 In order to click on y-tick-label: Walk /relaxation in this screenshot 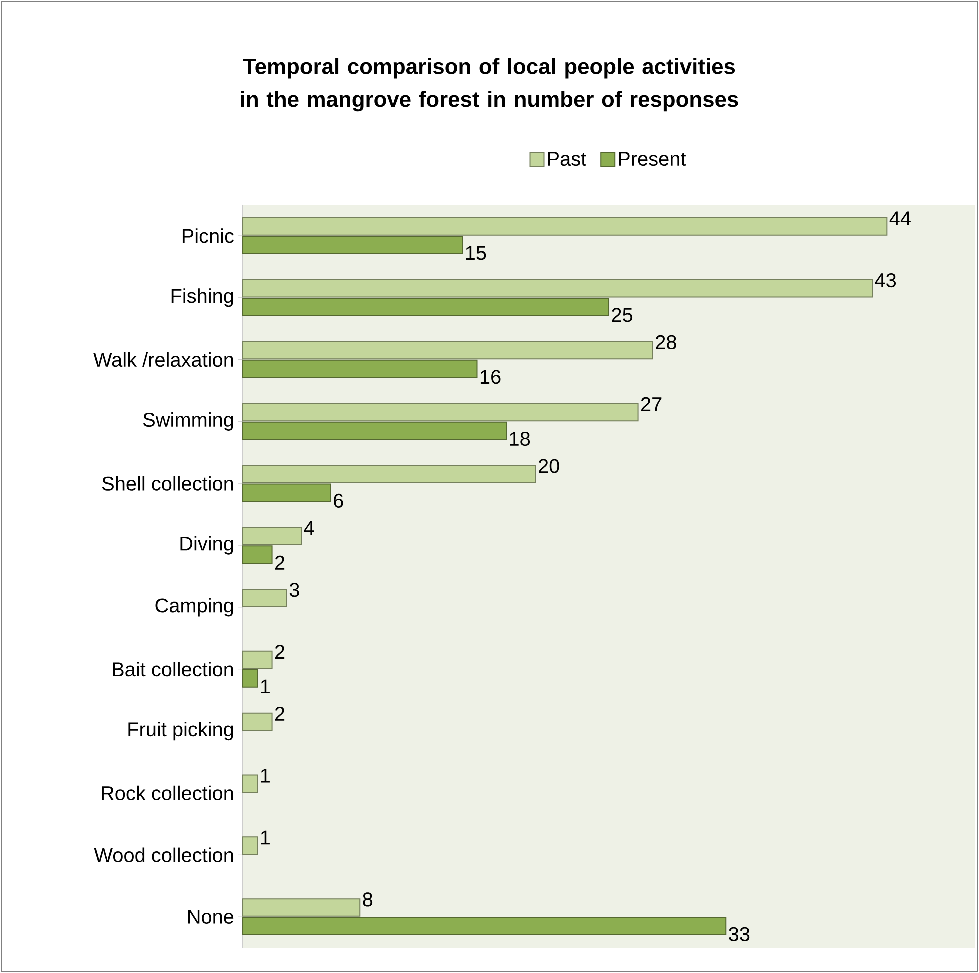, I will do `click(164, 360)`.